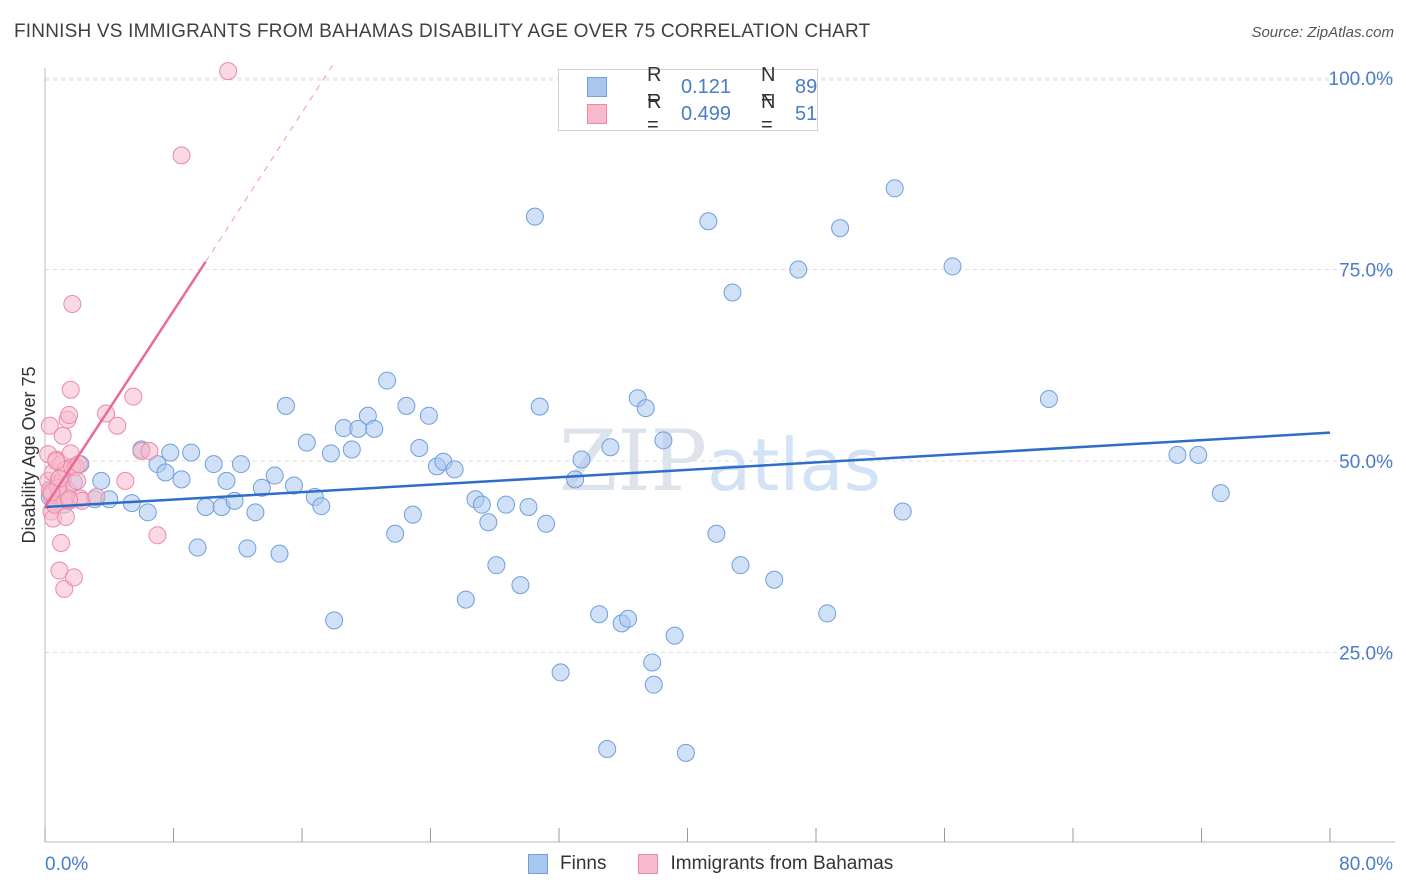 This screenshot has height=892, width=1406. What do you see at coordinates (1366, 654) in the screenshot?
I see `y-tick-label: 25.0%` at bounding box center [1366, 654].